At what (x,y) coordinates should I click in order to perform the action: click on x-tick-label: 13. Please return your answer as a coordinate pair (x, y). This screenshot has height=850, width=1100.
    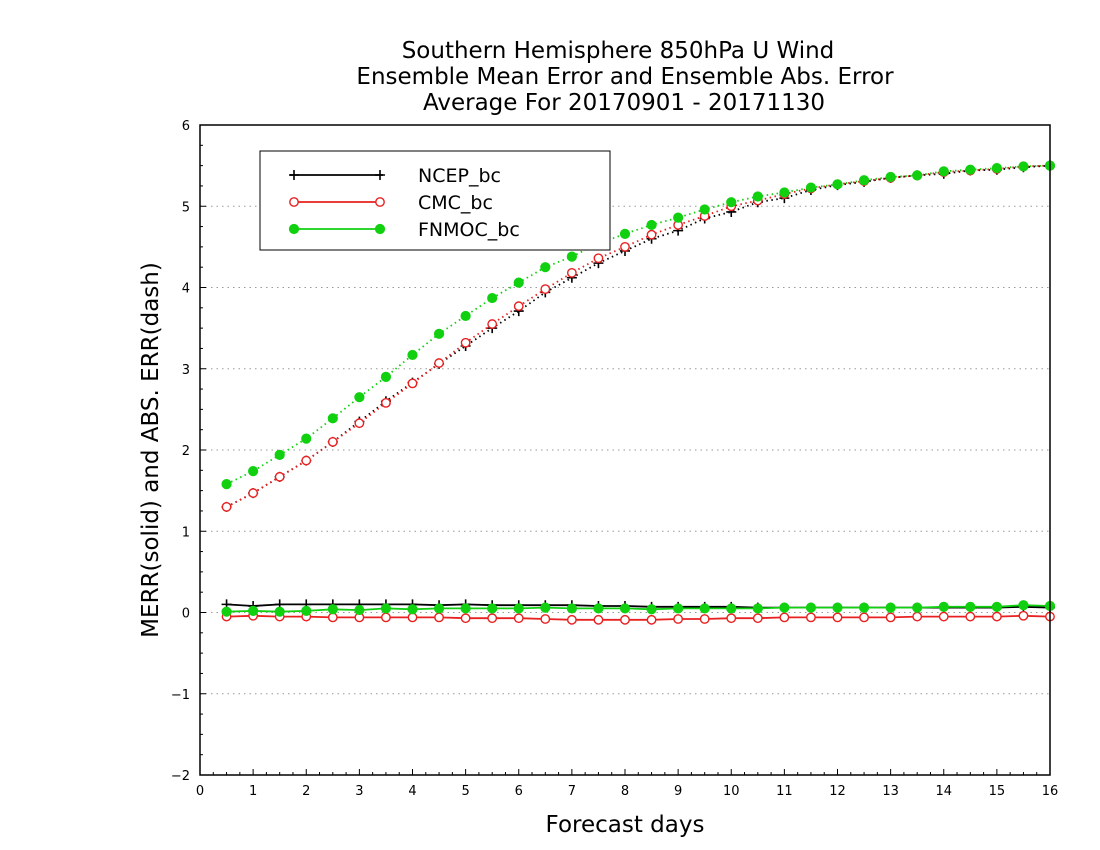
    Looking at the image, I should click on (890, 791).